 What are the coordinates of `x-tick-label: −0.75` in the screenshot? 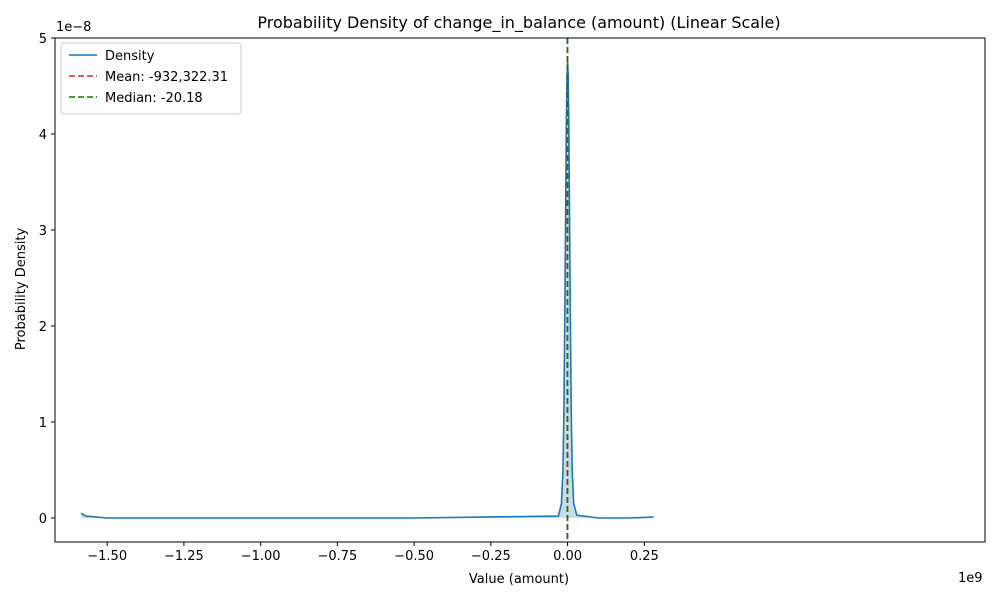 It's located at (337, 556).